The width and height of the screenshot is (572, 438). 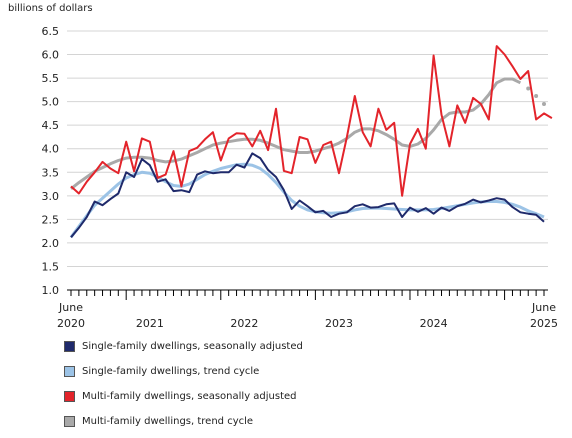 I want to click on legend-item-single-trend: Single-family dwellings, trend cycle, so click(x=183, y=371).